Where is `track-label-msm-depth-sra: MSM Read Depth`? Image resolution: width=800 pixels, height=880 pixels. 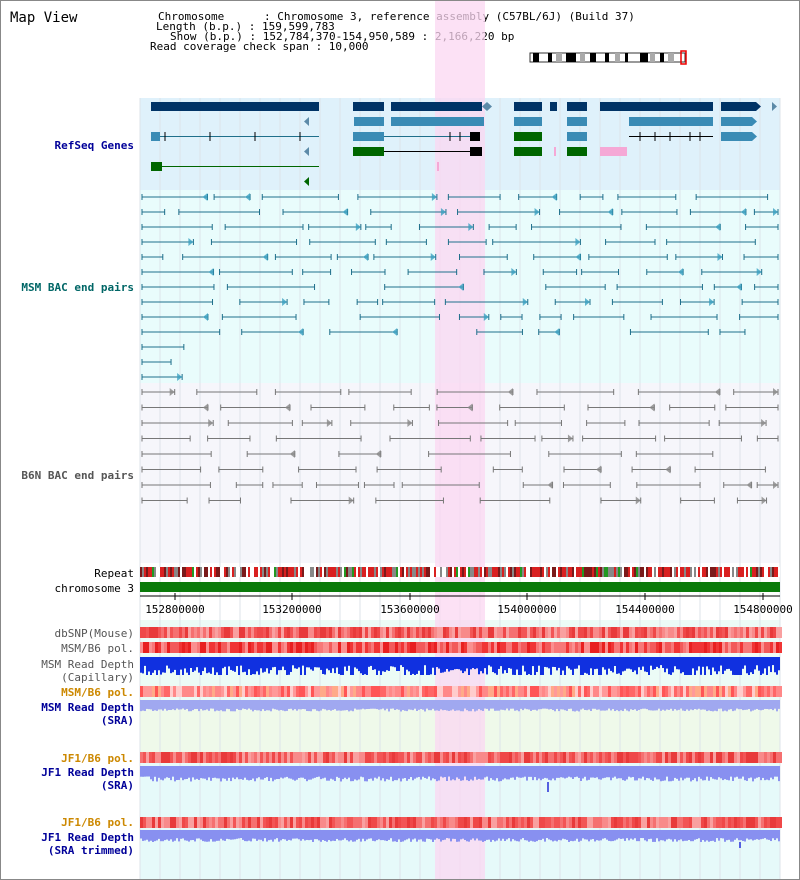
track-label-msm-depth-sra: MSM Read Depth is located at coordinates (87, 707).